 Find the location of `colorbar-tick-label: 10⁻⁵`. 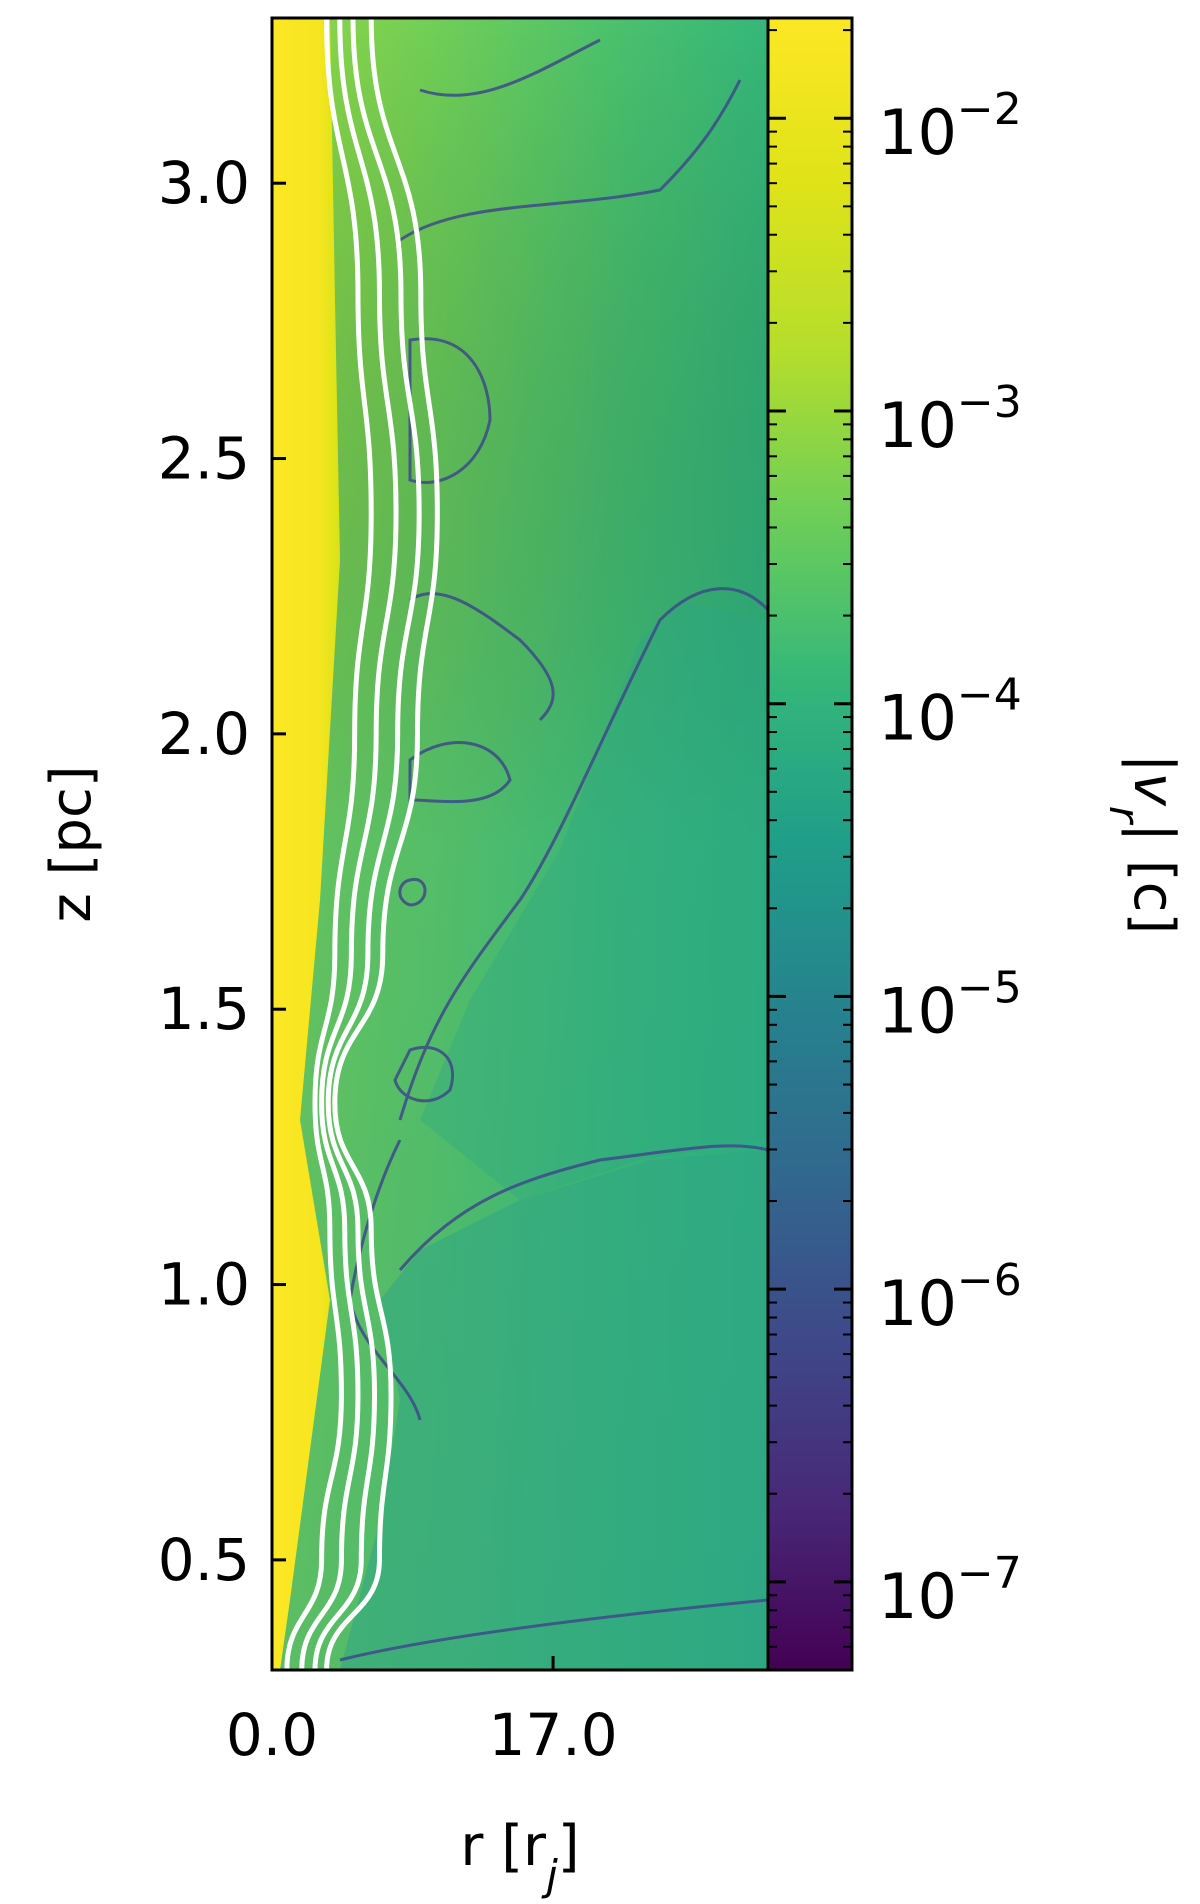

colorbar-tick-label: 10⁻⁵ is located at coordinates (950, 1004).